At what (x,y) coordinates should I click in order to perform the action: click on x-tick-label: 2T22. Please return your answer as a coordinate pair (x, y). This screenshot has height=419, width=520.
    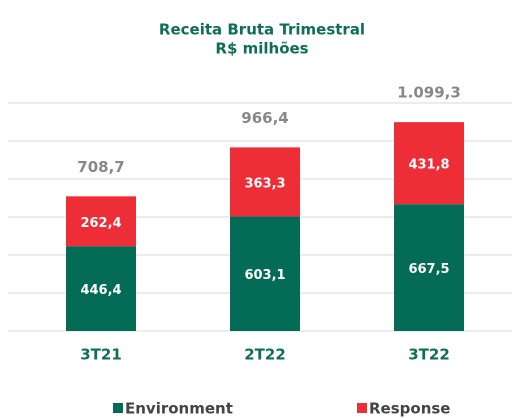
    Looking at the image, I should click on (265, 355).